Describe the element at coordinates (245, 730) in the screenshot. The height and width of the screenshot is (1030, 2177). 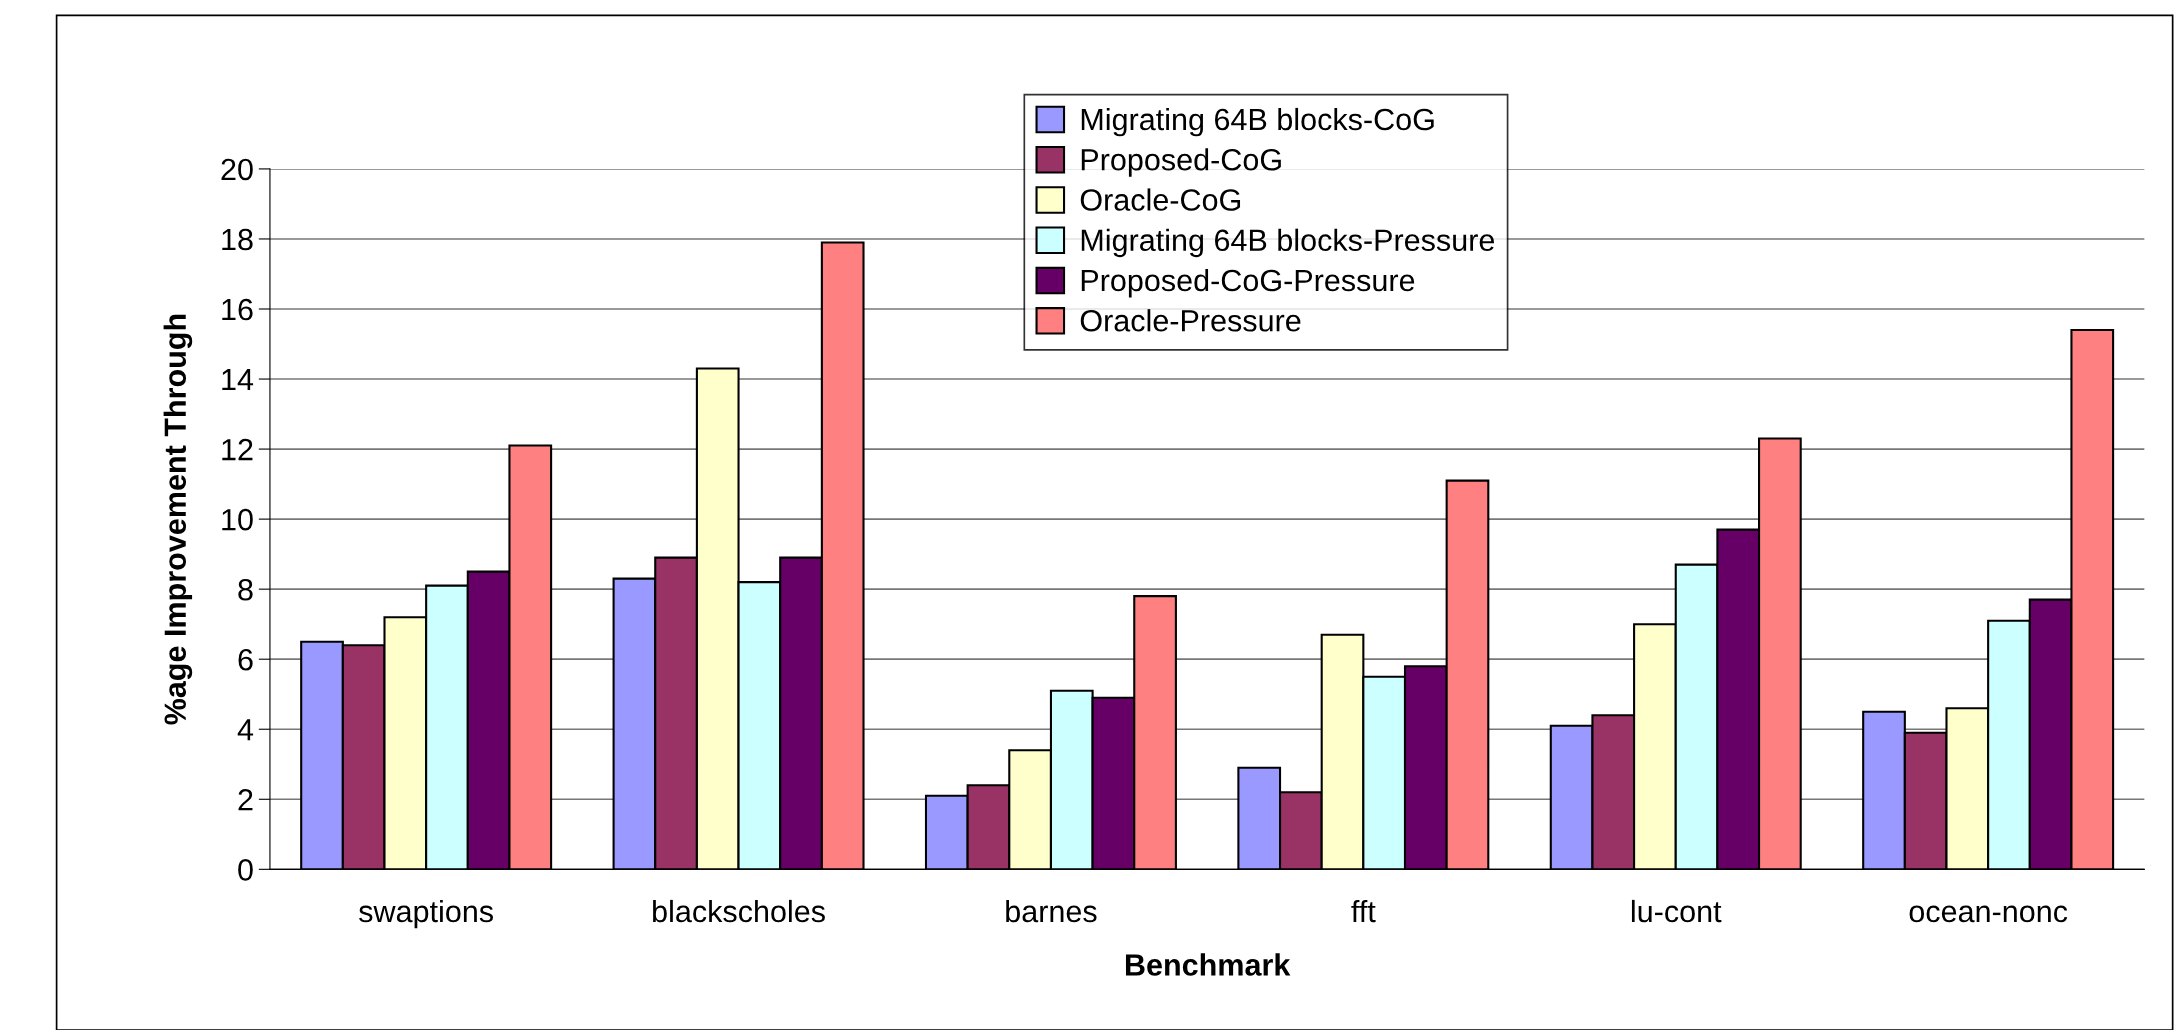
I see `y-tick-label: 4` at that location.